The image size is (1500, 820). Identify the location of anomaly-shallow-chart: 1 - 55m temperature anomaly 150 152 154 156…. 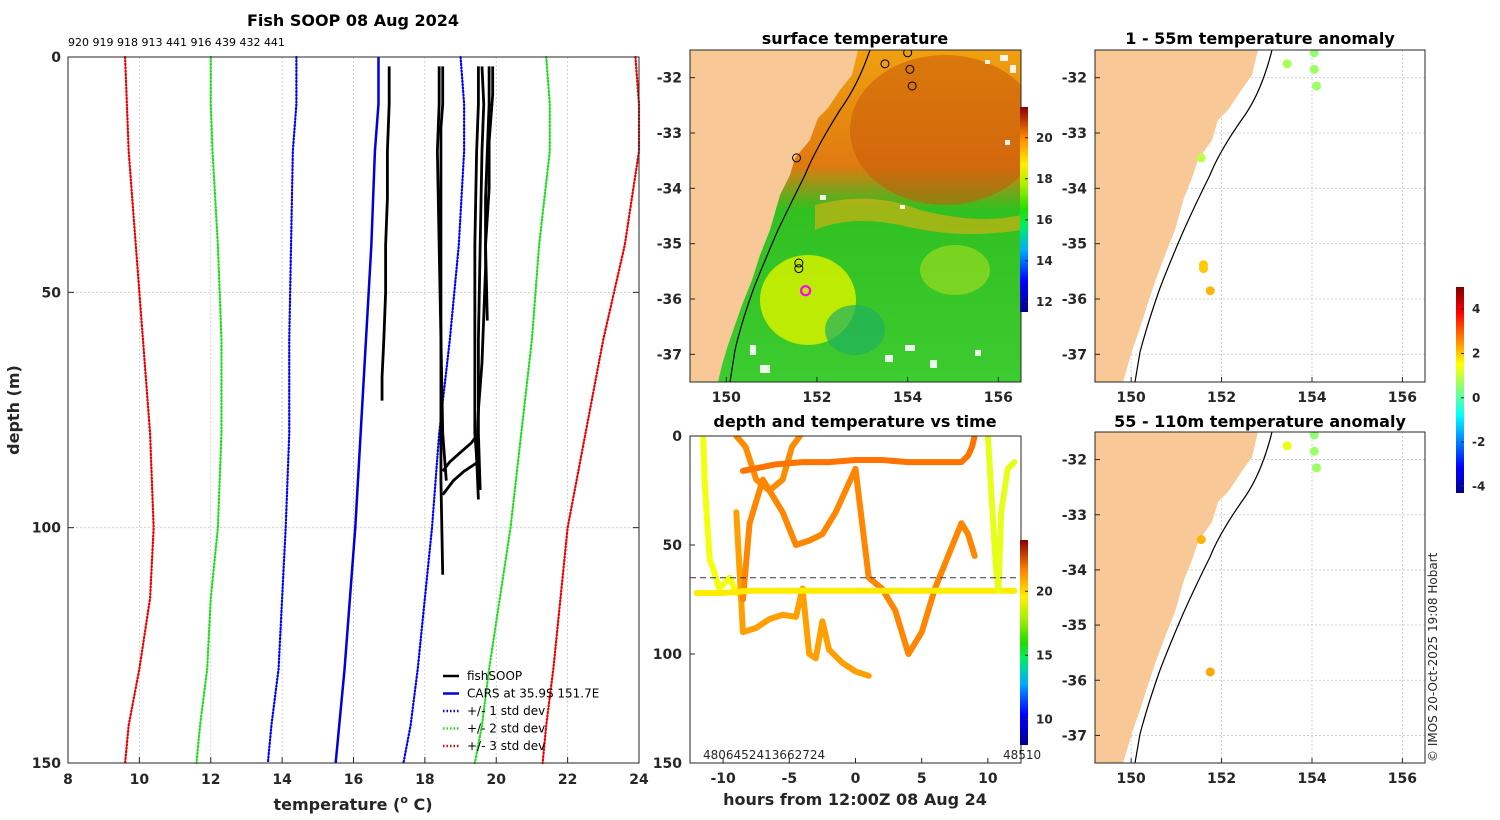
(1244, 217).